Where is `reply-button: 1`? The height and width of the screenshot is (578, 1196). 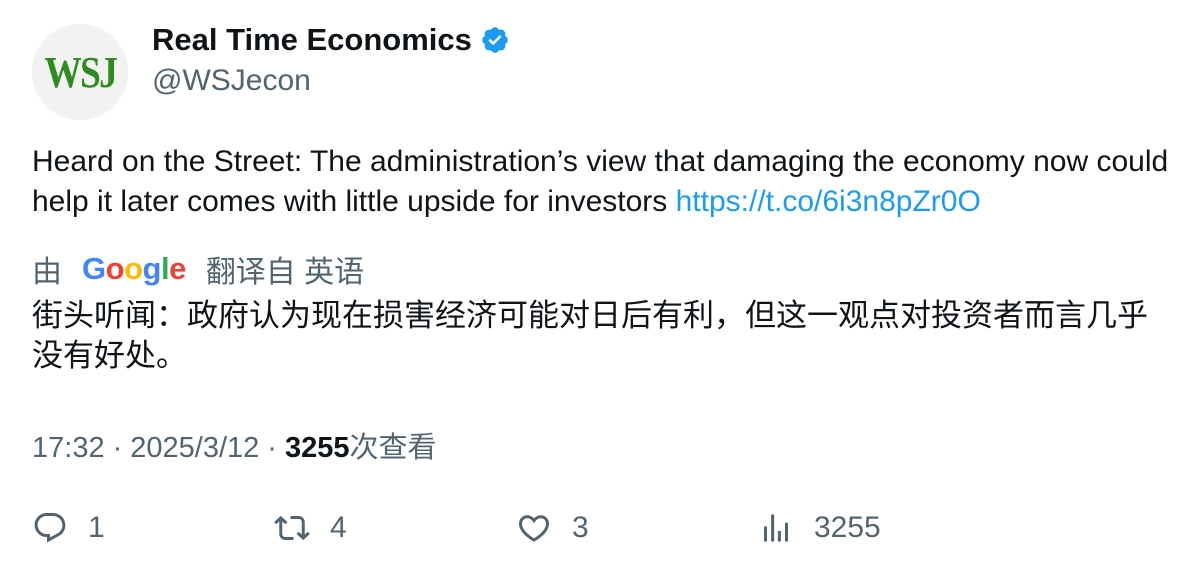
reply-button: 1 is located at coordinates (68, 528).